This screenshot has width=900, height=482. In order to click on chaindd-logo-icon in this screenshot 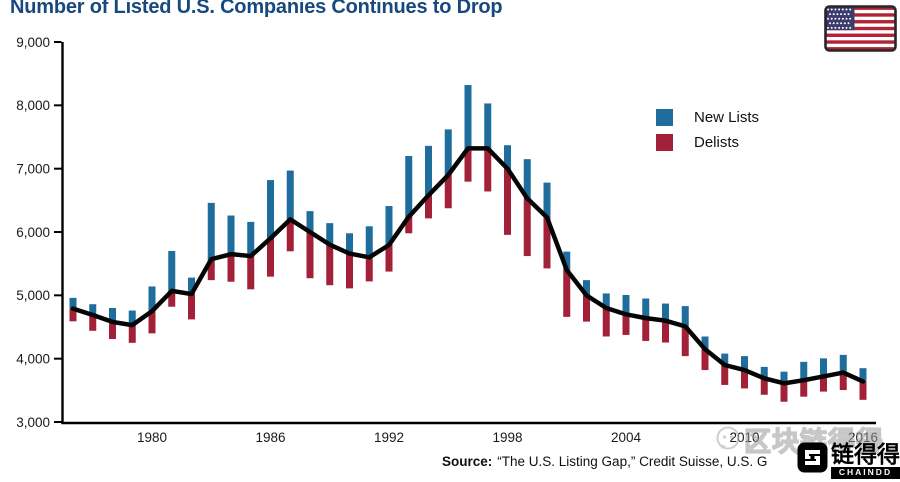, I will do `click(812, 457)`.